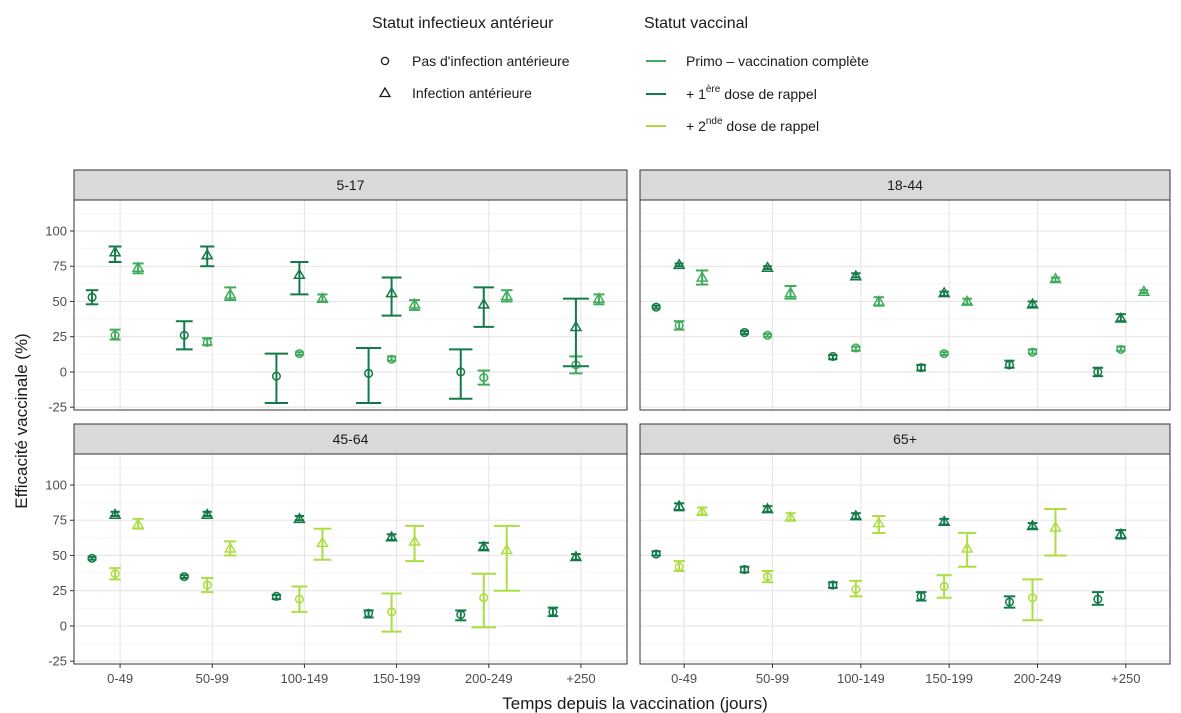  Describe the element at coordinates (21, 420) in the screenshot. I see `y-axis-title: Efficacité vaccinale (%)` at that location.